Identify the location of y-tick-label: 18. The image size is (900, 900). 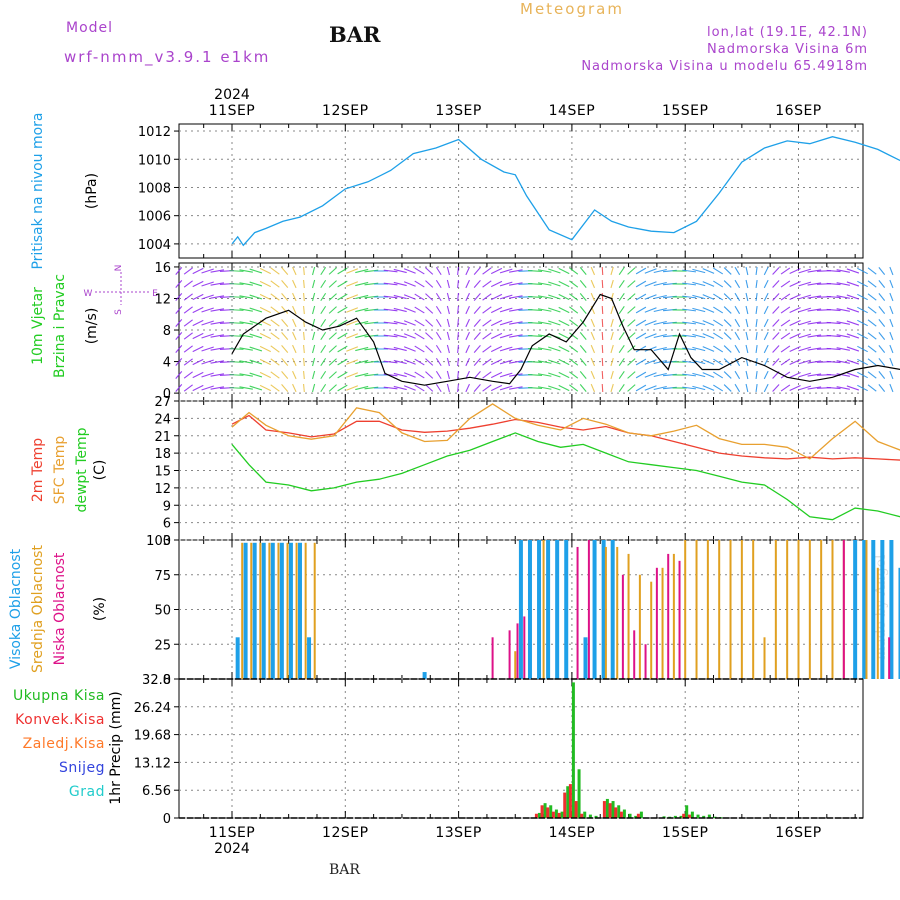
(162, 454).